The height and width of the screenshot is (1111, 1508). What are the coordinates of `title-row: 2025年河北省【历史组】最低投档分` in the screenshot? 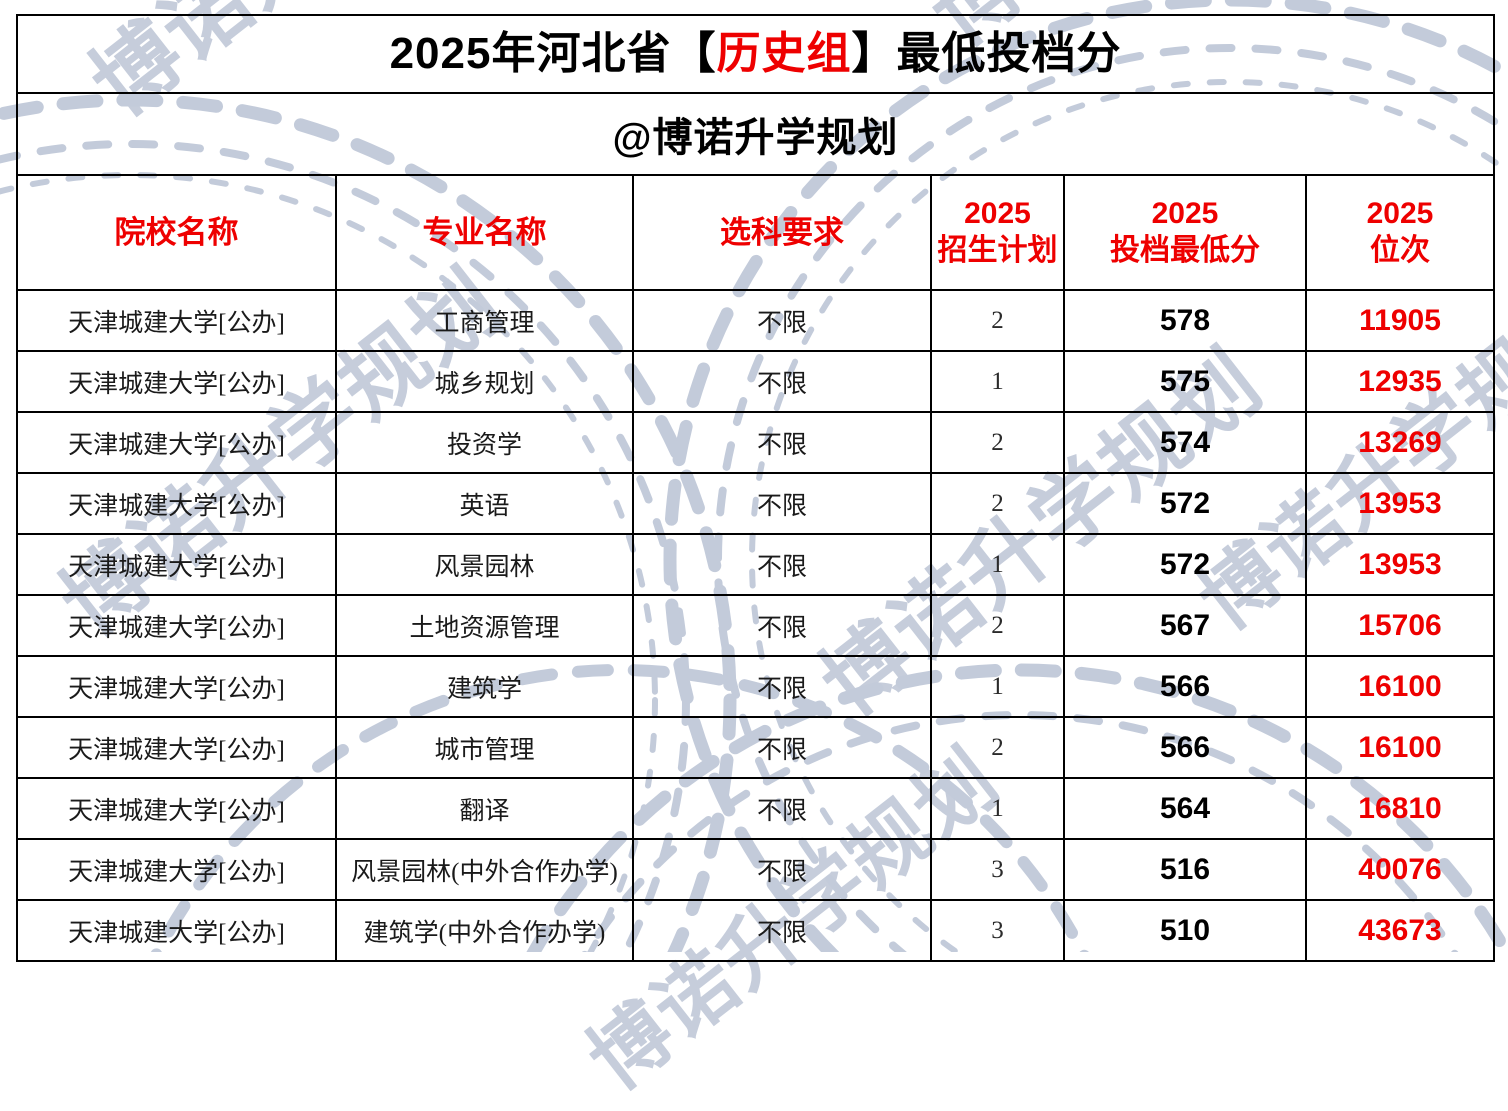 It's located at (755, 54).